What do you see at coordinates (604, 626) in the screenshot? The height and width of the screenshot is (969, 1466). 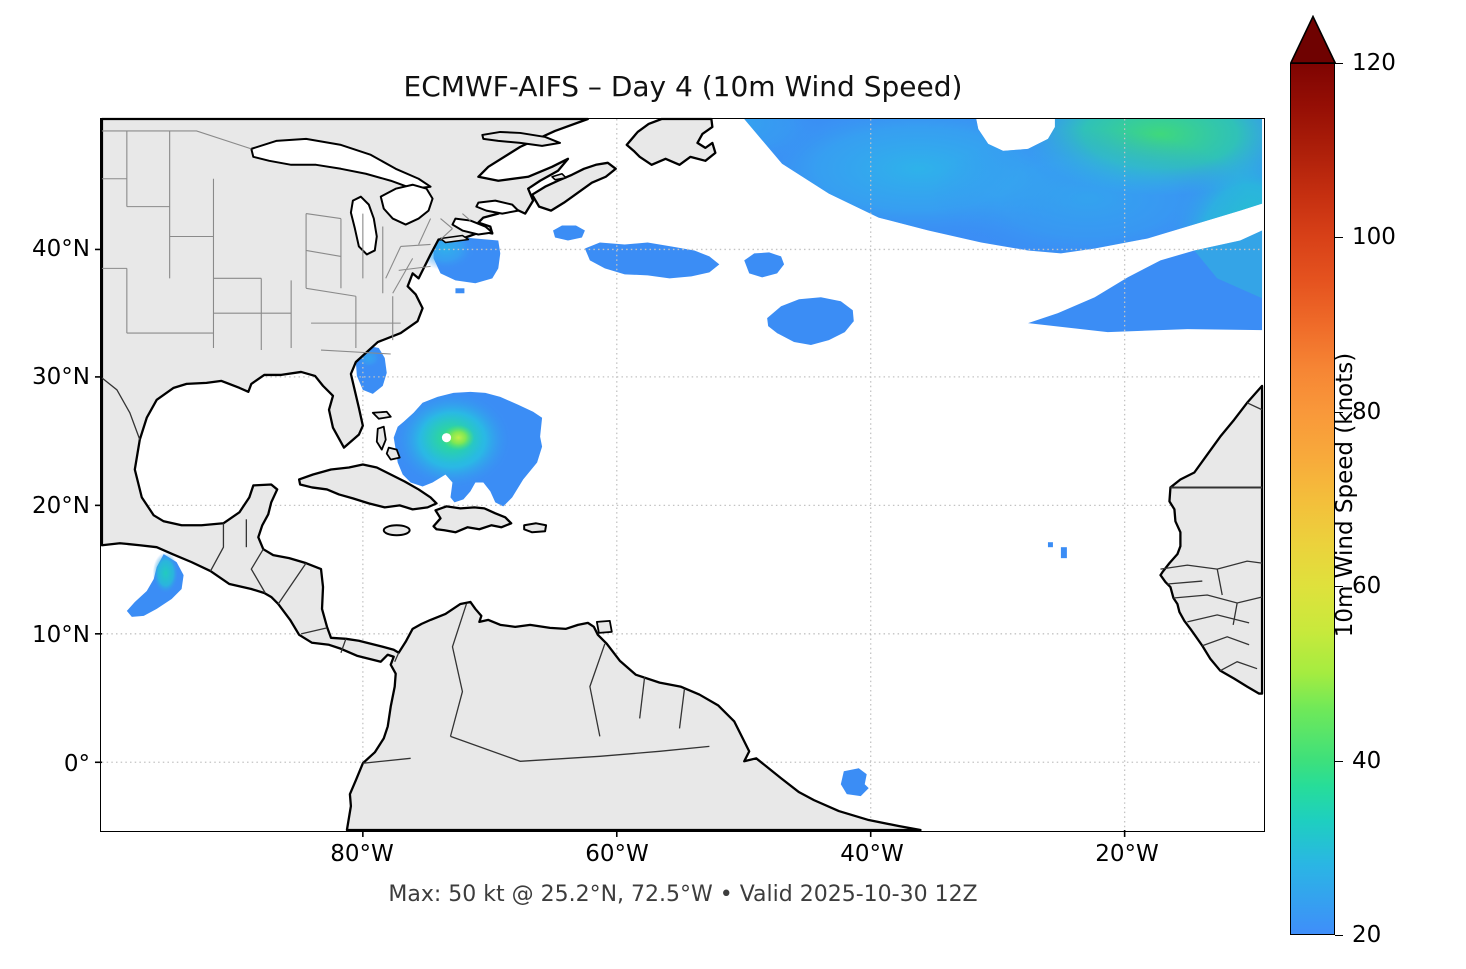 I see `land-trinidad` at bounding box center [604, 626].